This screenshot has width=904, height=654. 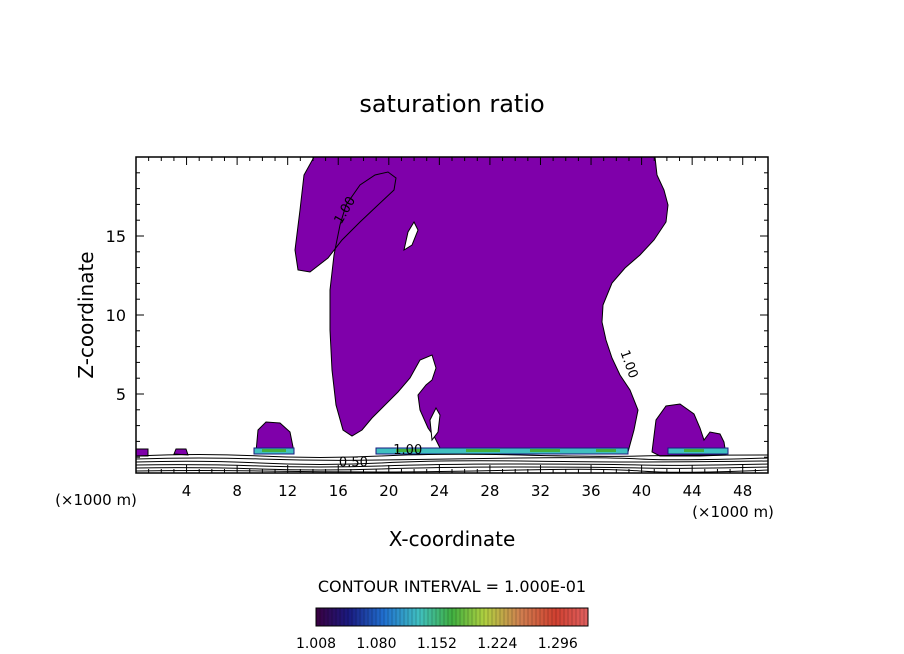 What do you see at coordinates (435, 424) in the screenshot?
I see `saturated-hole-clear-b` at bounding box center [435, 424].